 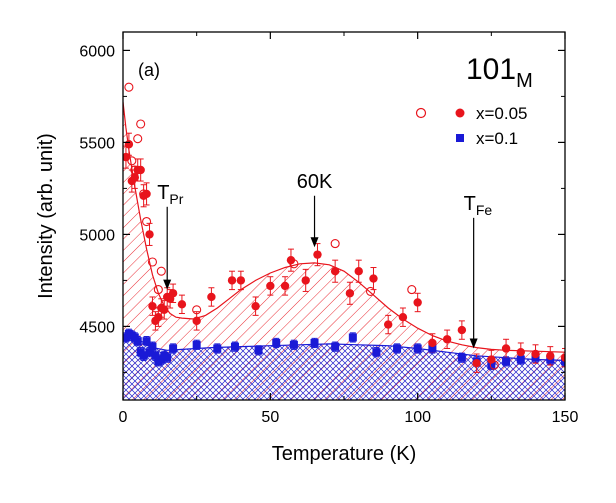 What do you see at coordinates (315, 182) in the screenshot?
I see `annotation-label-1: 60K` at bounding box center [315, 182].